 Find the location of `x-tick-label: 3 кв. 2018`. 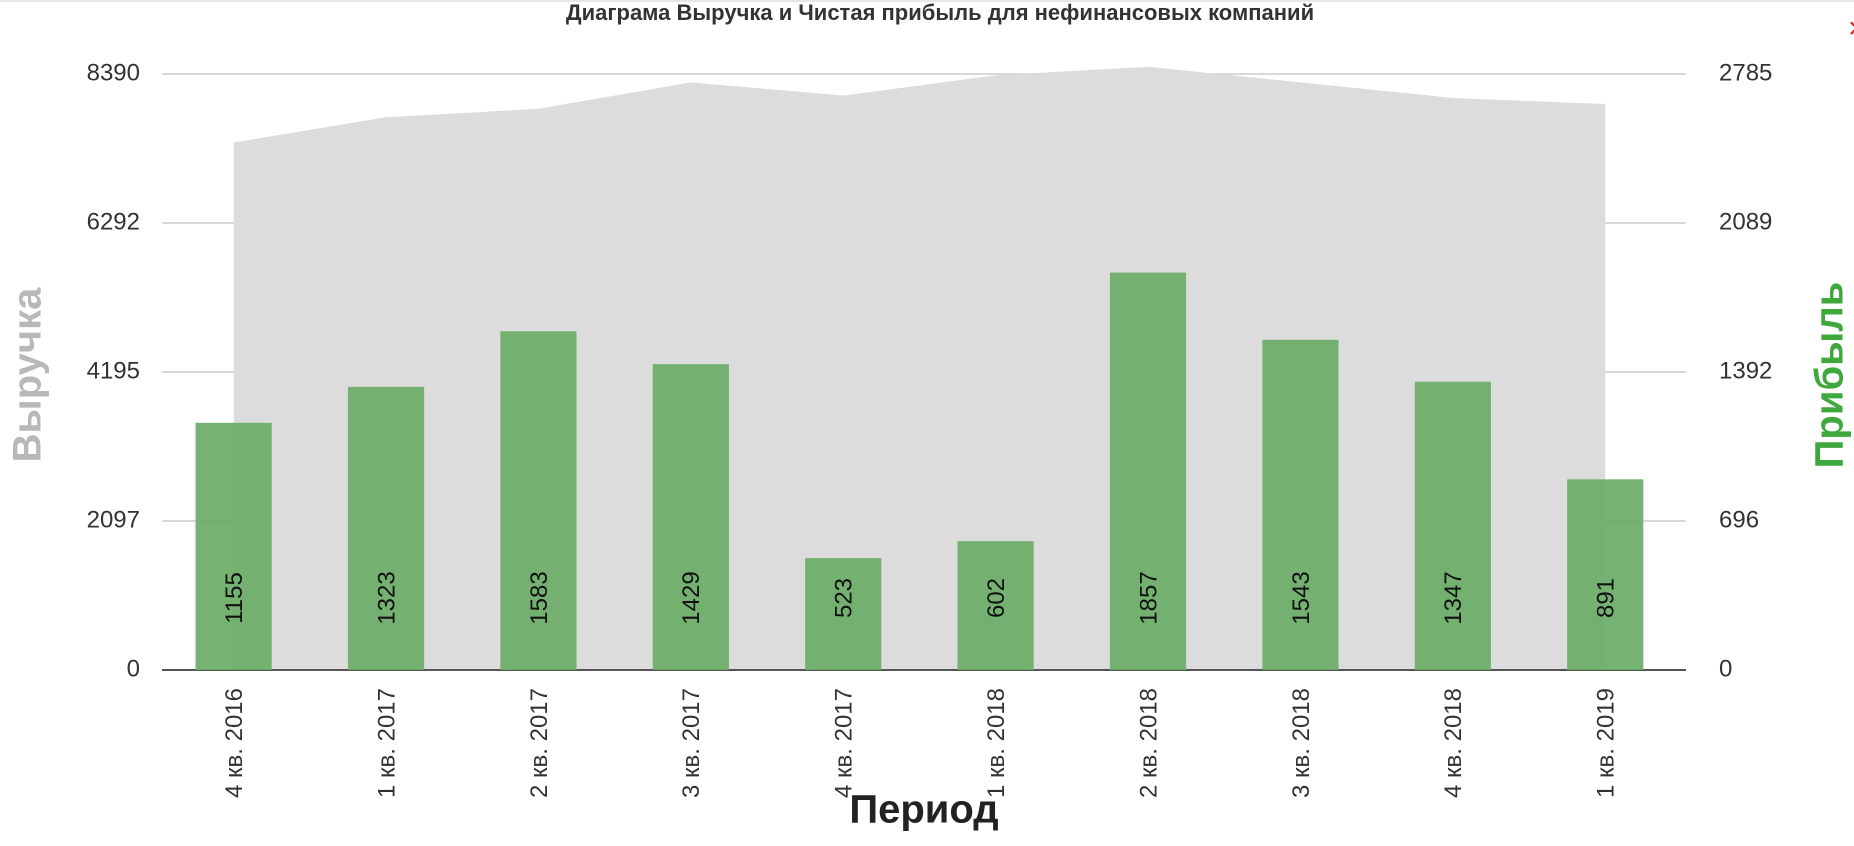

x-tick-label: 3 кв. 2018 is located at coordinates (1301, 743).